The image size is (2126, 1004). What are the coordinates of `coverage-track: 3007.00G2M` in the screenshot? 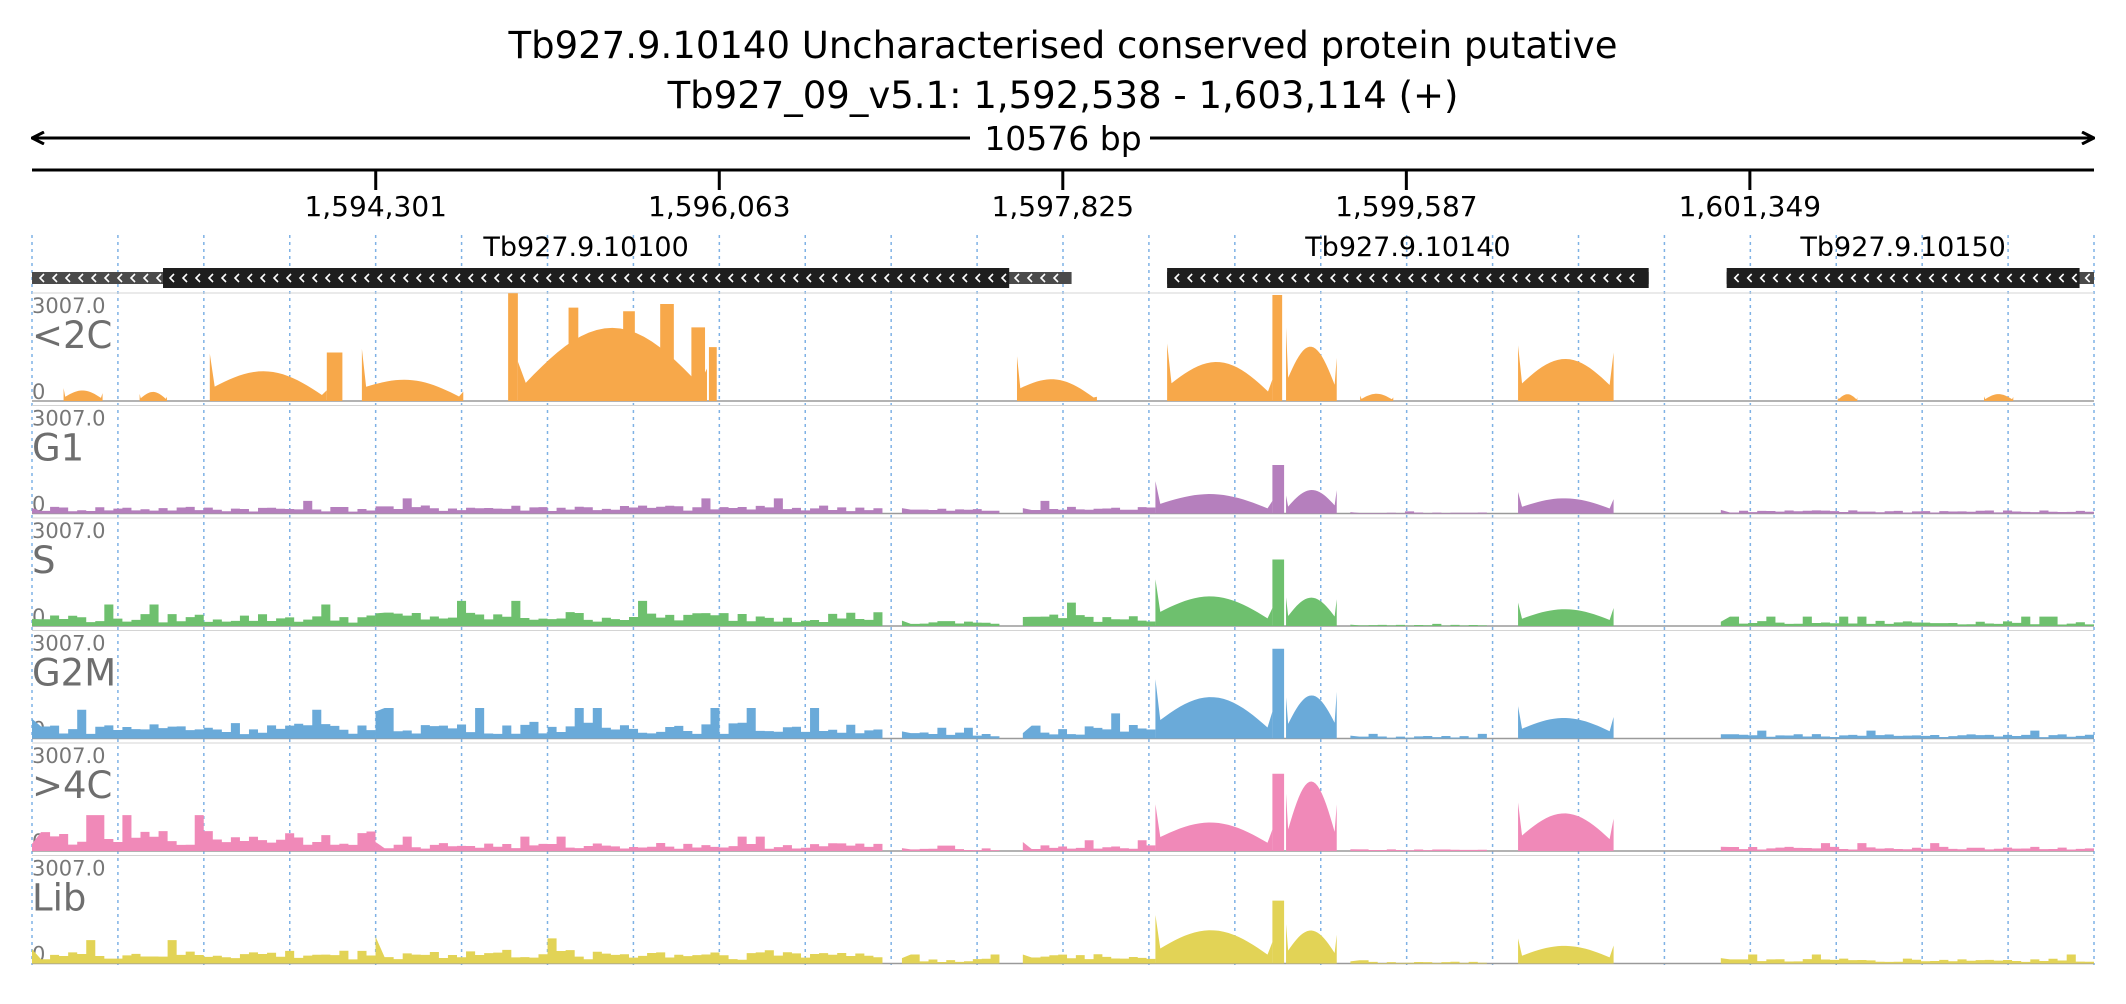 It's located at (1063, 686).